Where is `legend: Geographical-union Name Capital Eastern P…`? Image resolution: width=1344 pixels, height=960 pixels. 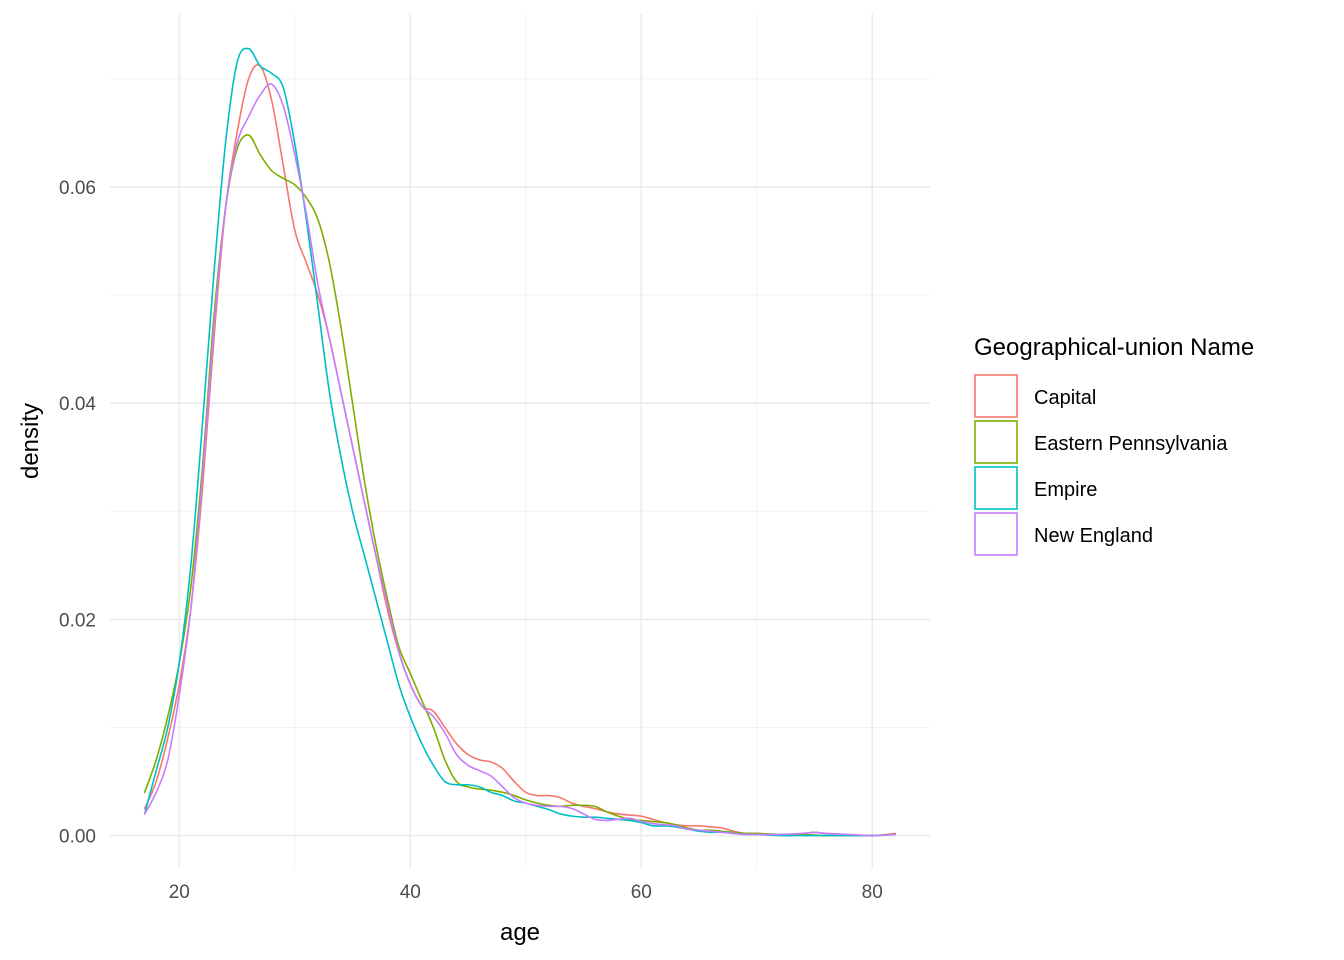
legend: Geographical-union Name Capital Eastern P… is located at coordinates (1114, 445).